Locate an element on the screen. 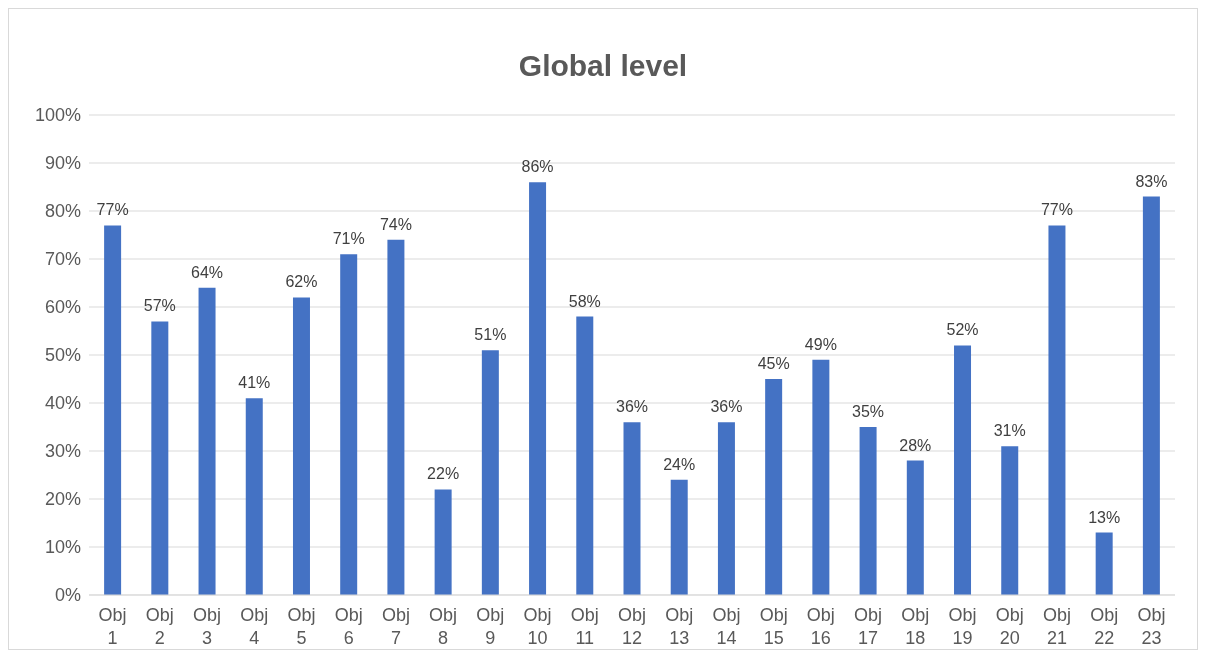  x-tick-label: Obj 18 is located at coordinates (915, 626).